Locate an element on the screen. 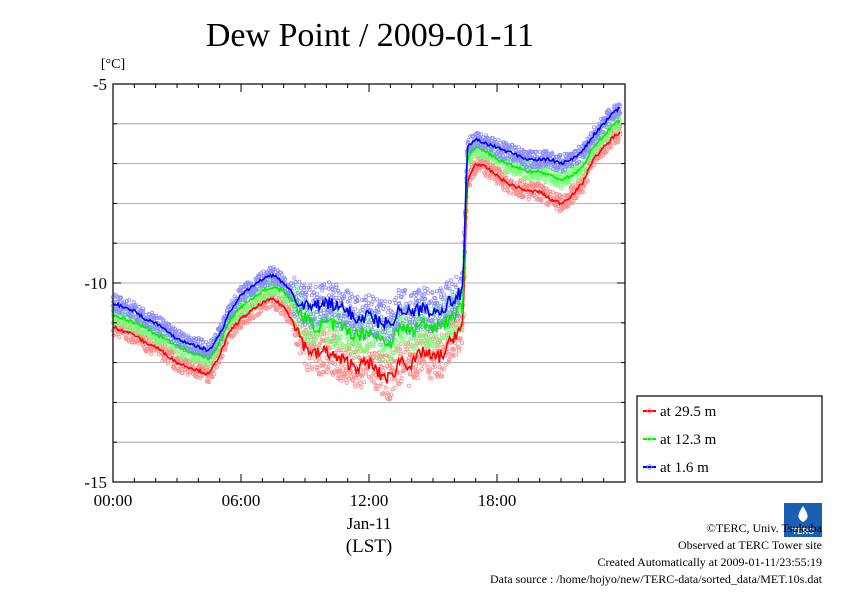 This screenshot has height=595, width=842. y-tick-label: -5 is located at coordinates (100, 84).